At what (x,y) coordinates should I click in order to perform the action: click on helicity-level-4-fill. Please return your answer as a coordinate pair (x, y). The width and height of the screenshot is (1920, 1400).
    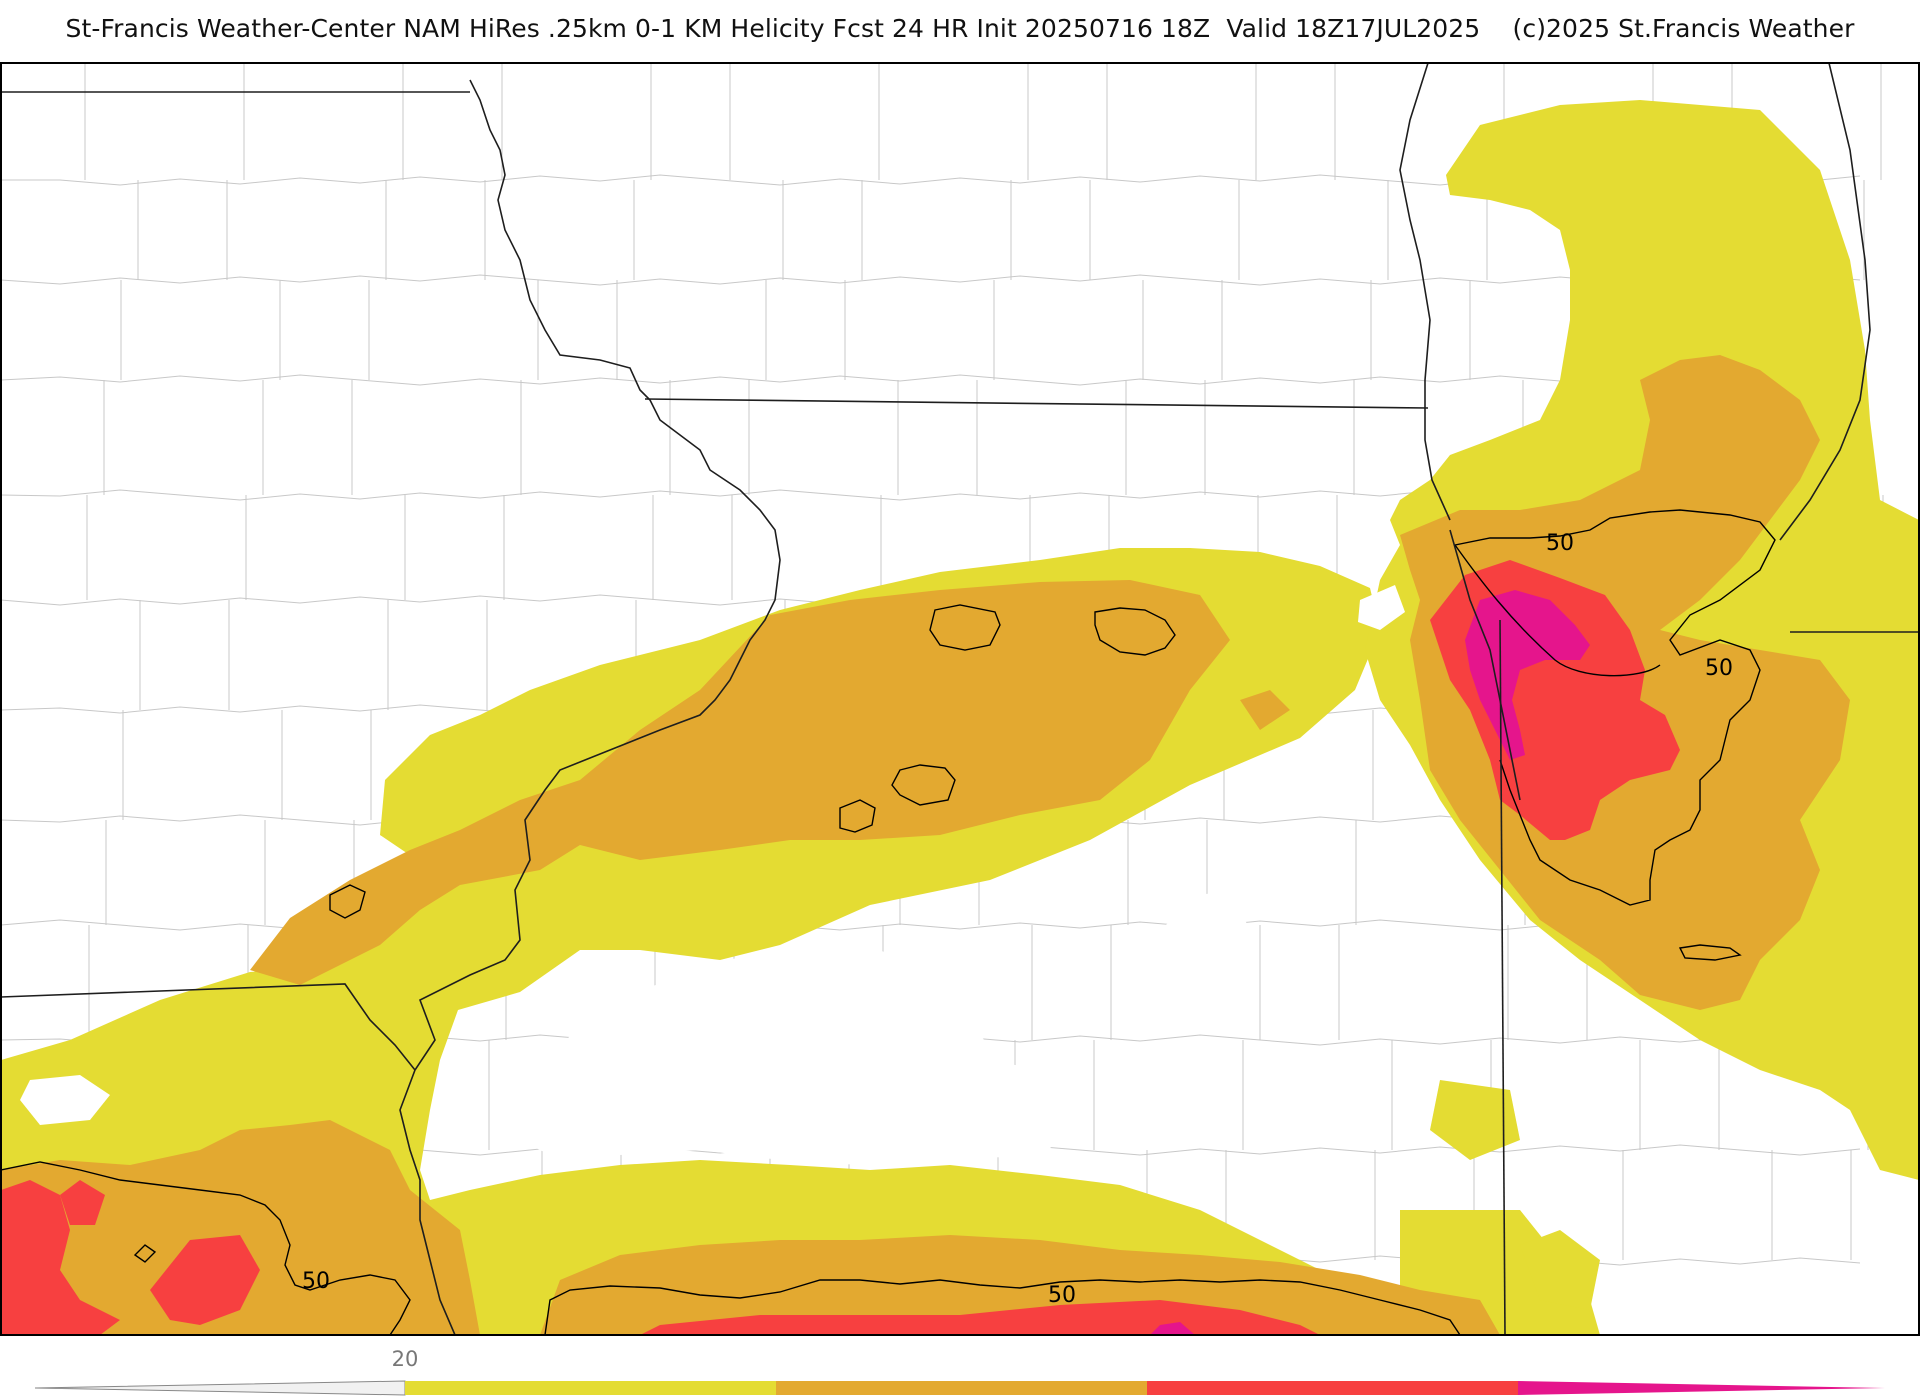
    Looking at the image, I should click on (1370, 962).